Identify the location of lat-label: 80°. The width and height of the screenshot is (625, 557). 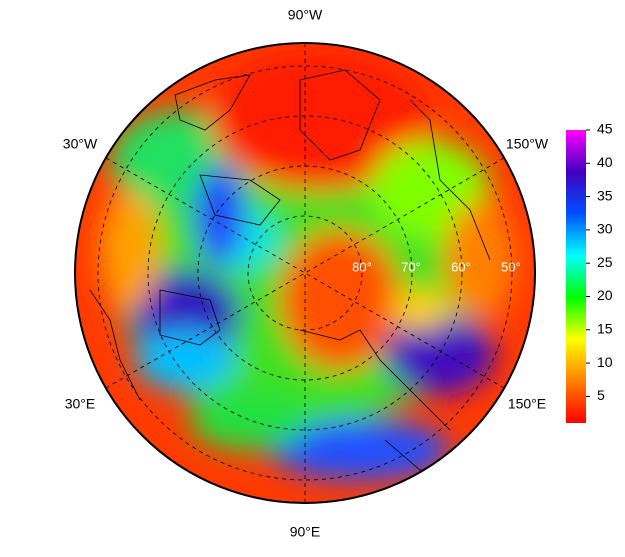
(362, 266).